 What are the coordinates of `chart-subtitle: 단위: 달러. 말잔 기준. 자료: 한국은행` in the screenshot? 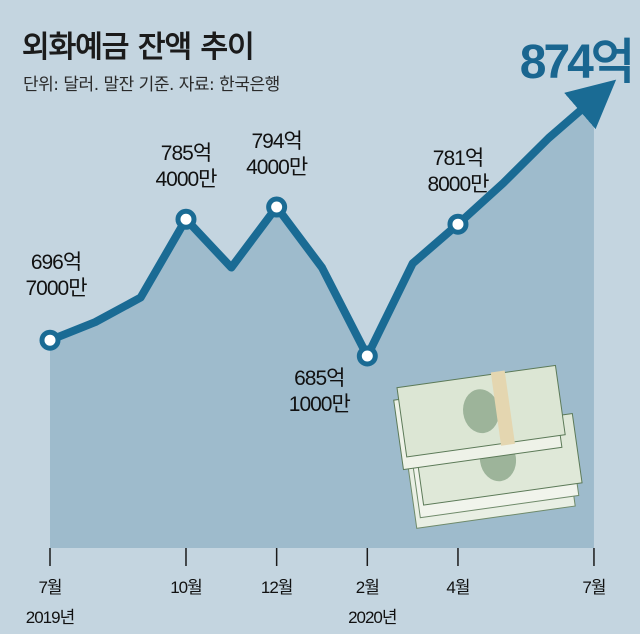 It's located at (151, 85).